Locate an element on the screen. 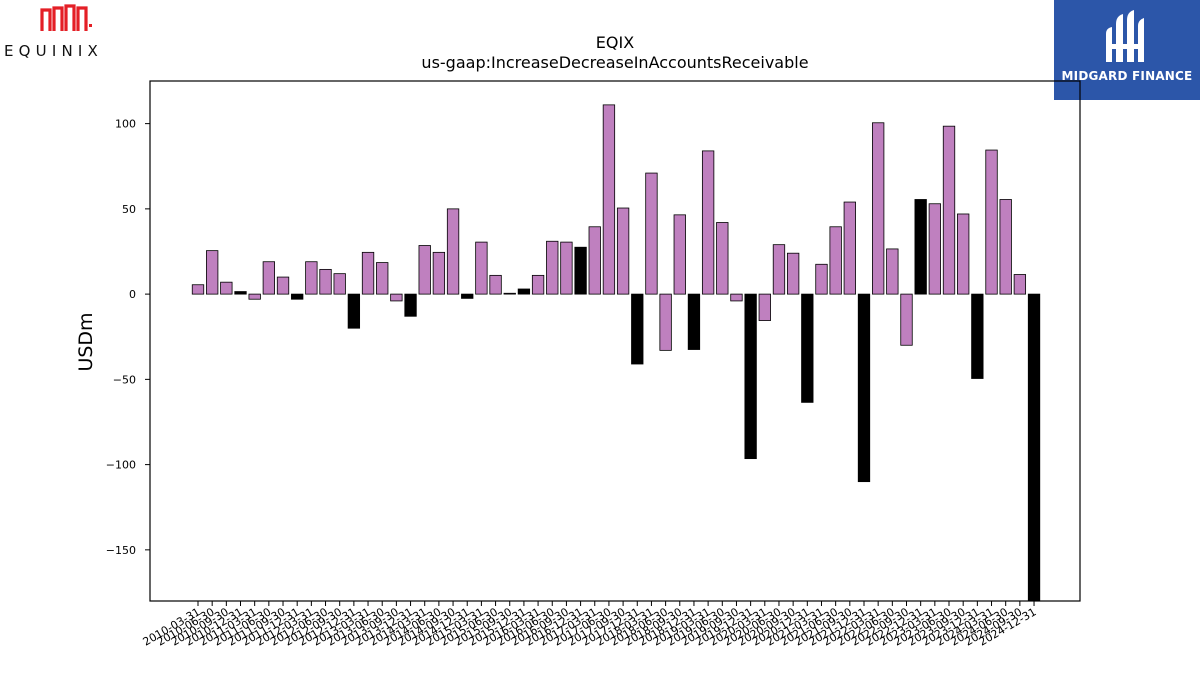 This screenshot has height=675, width=1200. midgard-mark-icon is located at coordinates (1125, 36).